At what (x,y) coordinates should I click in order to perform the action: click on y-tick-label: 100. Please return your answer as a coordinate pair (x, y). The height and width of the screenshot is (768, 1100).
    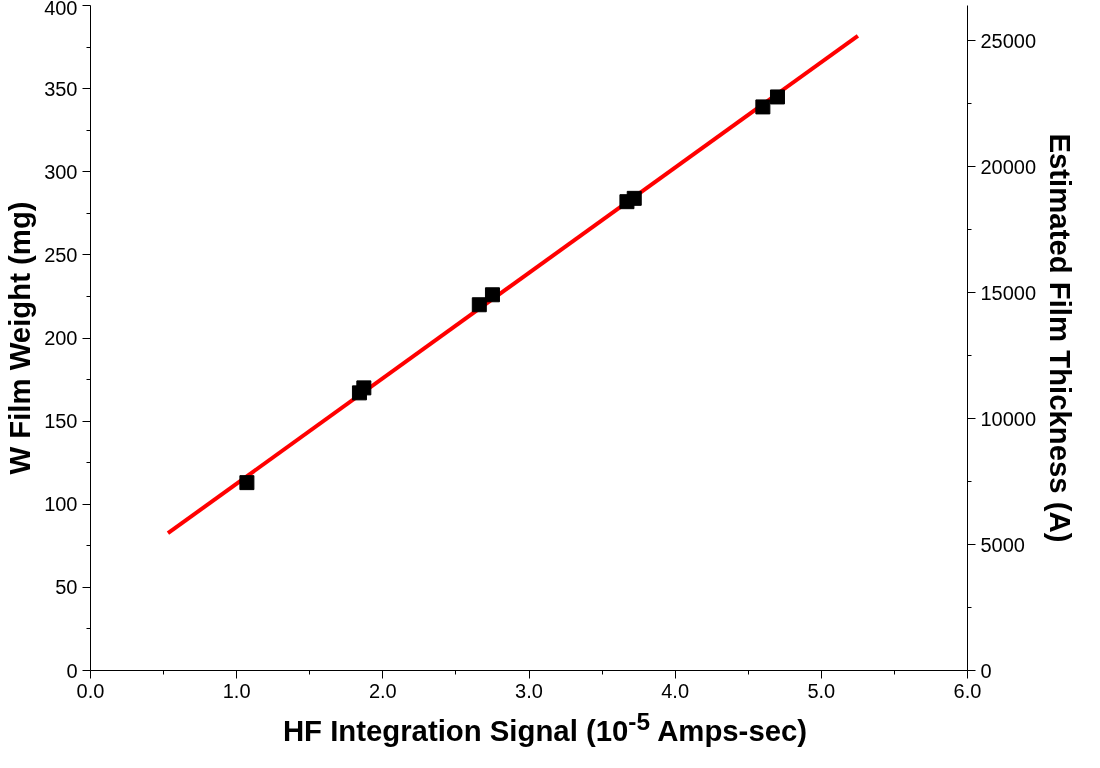
    Looking at the image, I should click on (61, 504).